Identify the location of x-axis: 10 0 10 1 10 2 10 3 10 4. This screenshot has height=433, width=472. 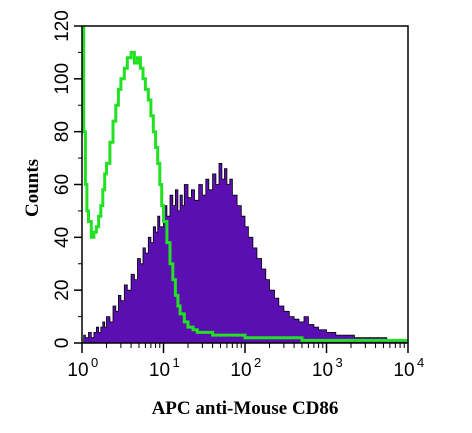
(245, 362).